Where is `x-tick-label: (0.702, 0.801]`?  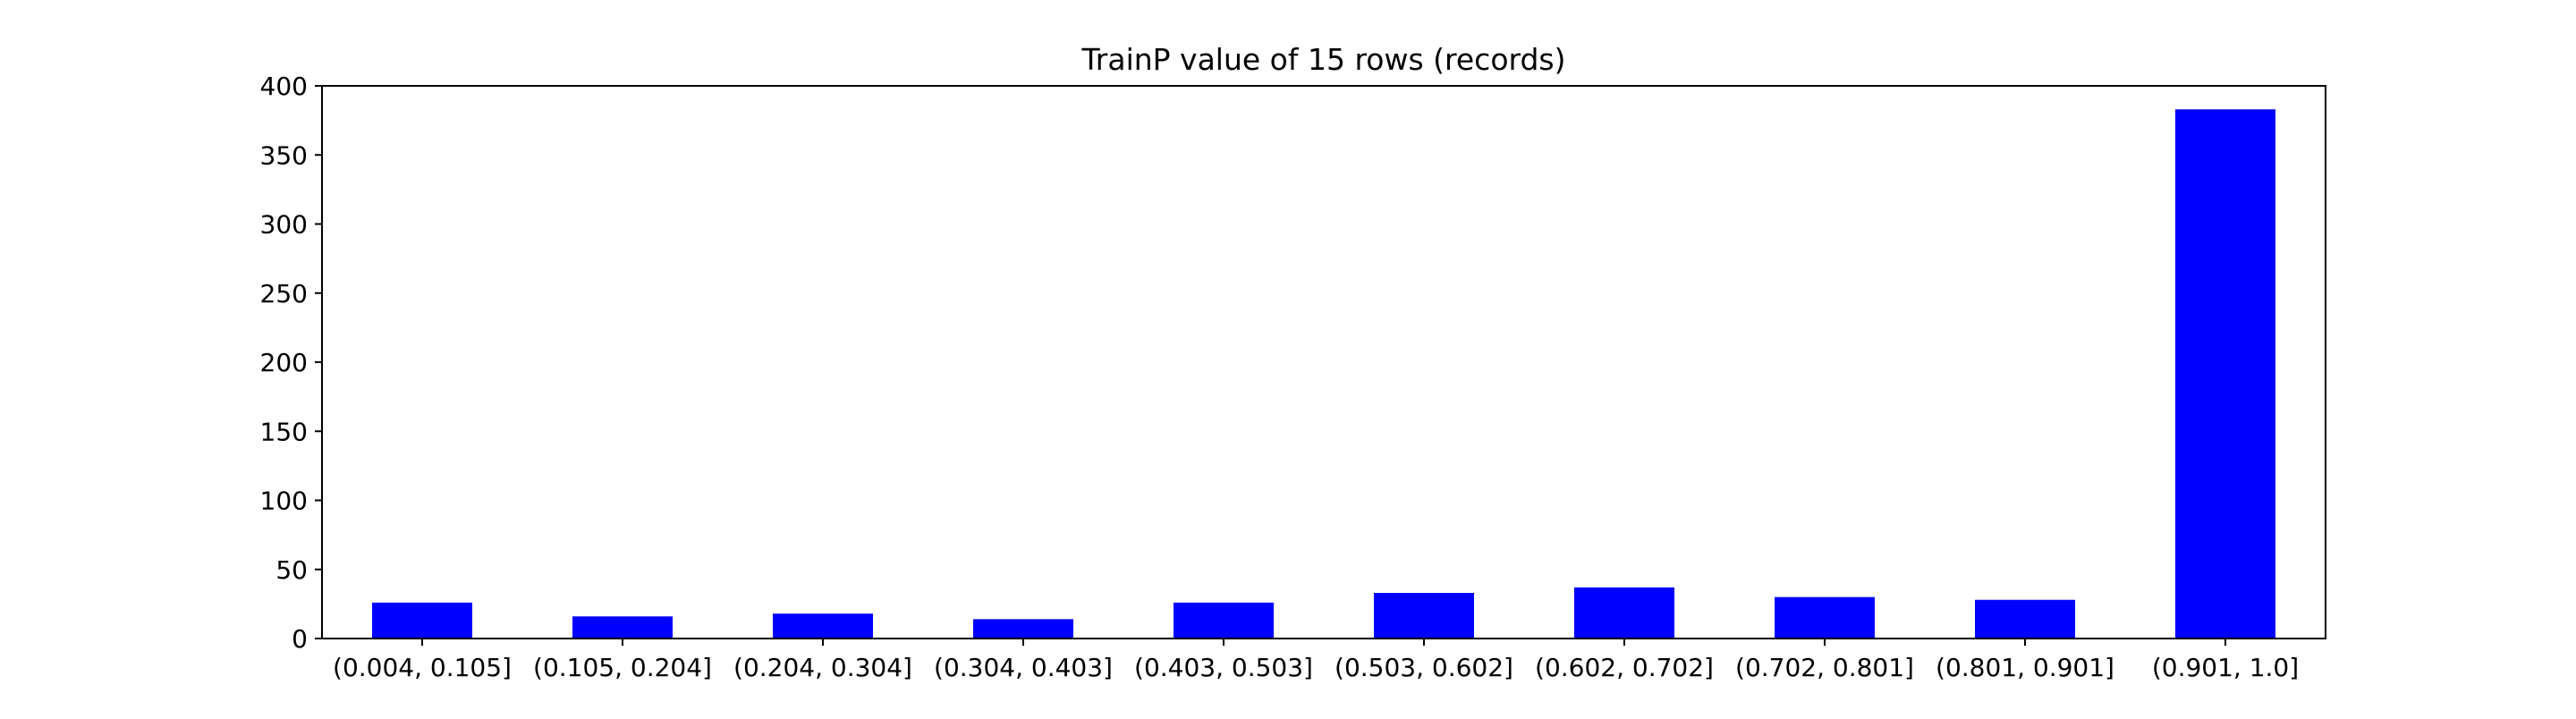
x-tick-label: (0.702, 0.801] is located at coordinates (1824, 667).